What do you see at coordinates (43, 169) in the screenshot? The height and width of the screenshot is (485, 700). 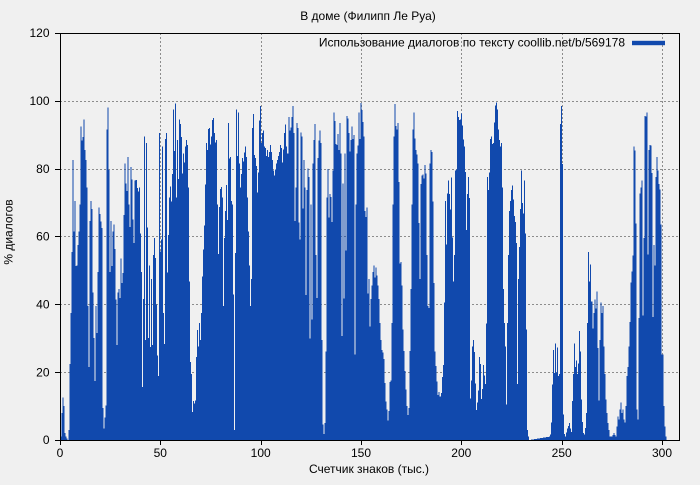 I see `svg-text: 80` at bounding box center [43, 169].